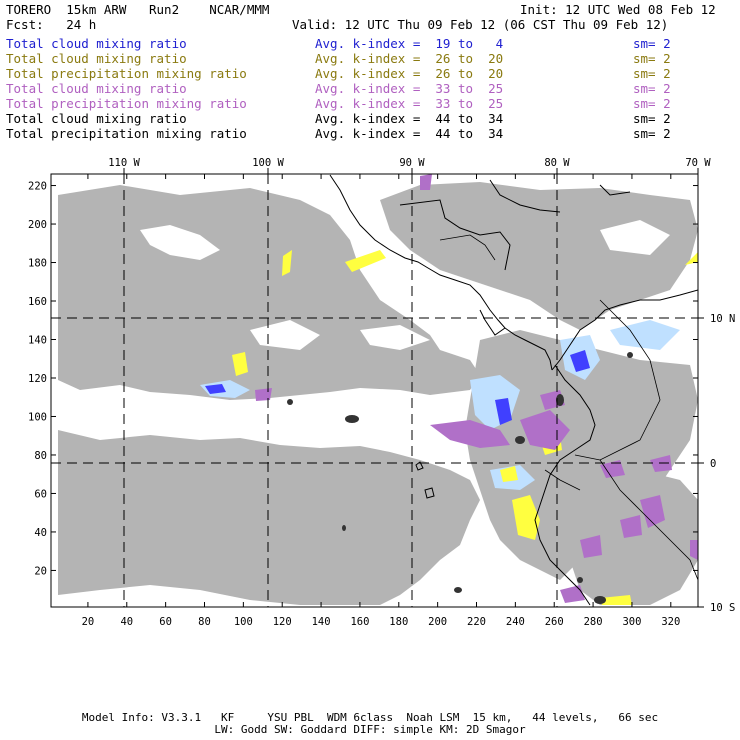  Describe the element at coordinates (554, 622) in the screenshot. I see `x-tick-label: 260` at that location.